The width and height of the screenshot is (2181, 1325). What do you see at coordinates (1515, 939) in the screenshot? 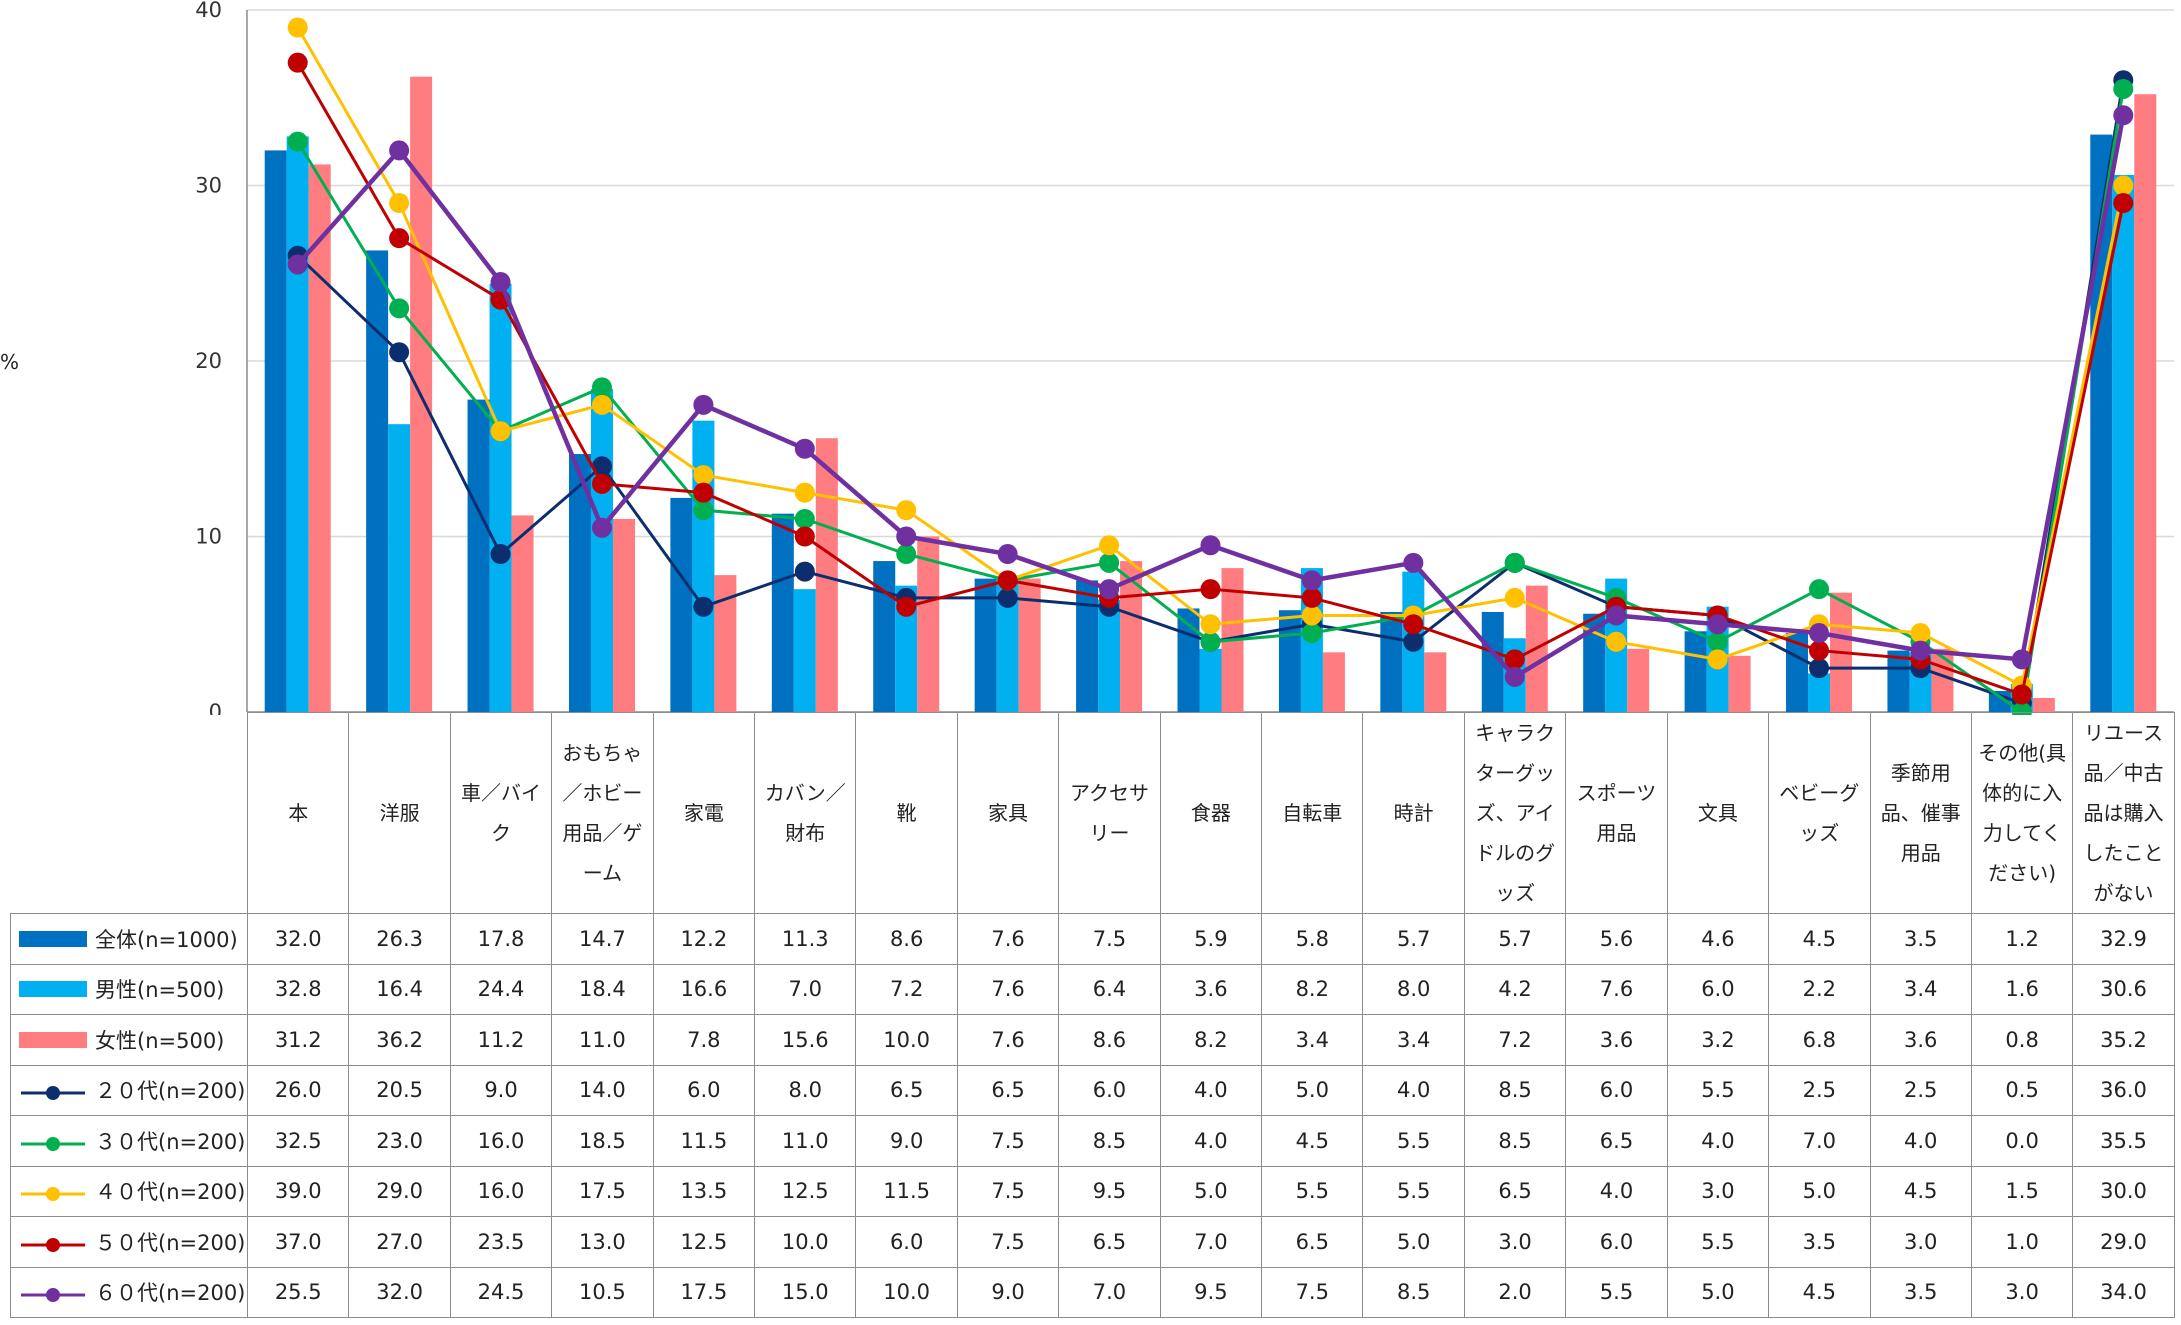
I see `data-label: 5.7` at bounding box center [1515, 939].